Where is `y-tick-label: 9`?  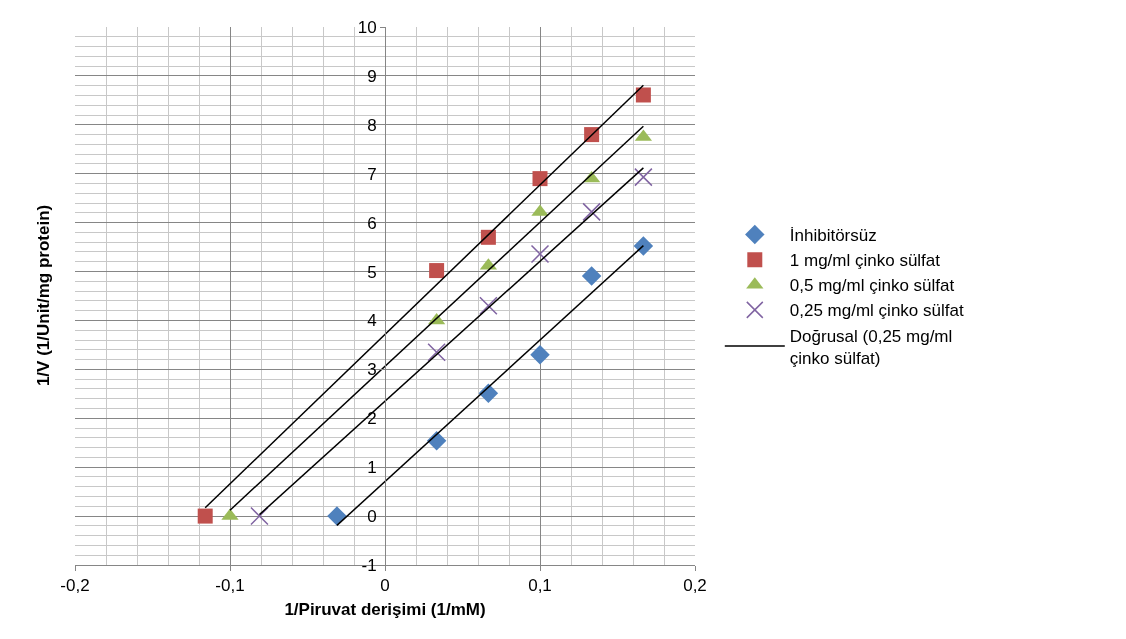
y-tick-label: 9 is located at coordinates (372, 76).